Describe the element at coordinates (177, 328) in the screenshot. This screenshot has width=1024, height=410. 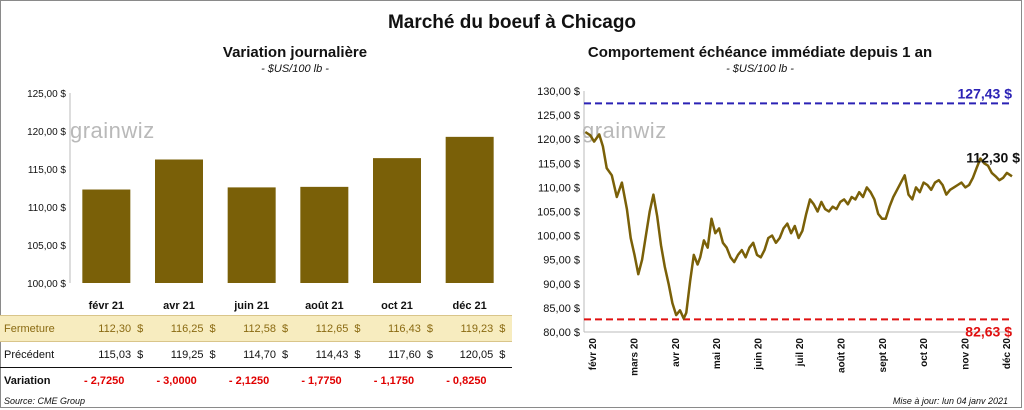
I see `table-cell-value: 116,25` at that location.